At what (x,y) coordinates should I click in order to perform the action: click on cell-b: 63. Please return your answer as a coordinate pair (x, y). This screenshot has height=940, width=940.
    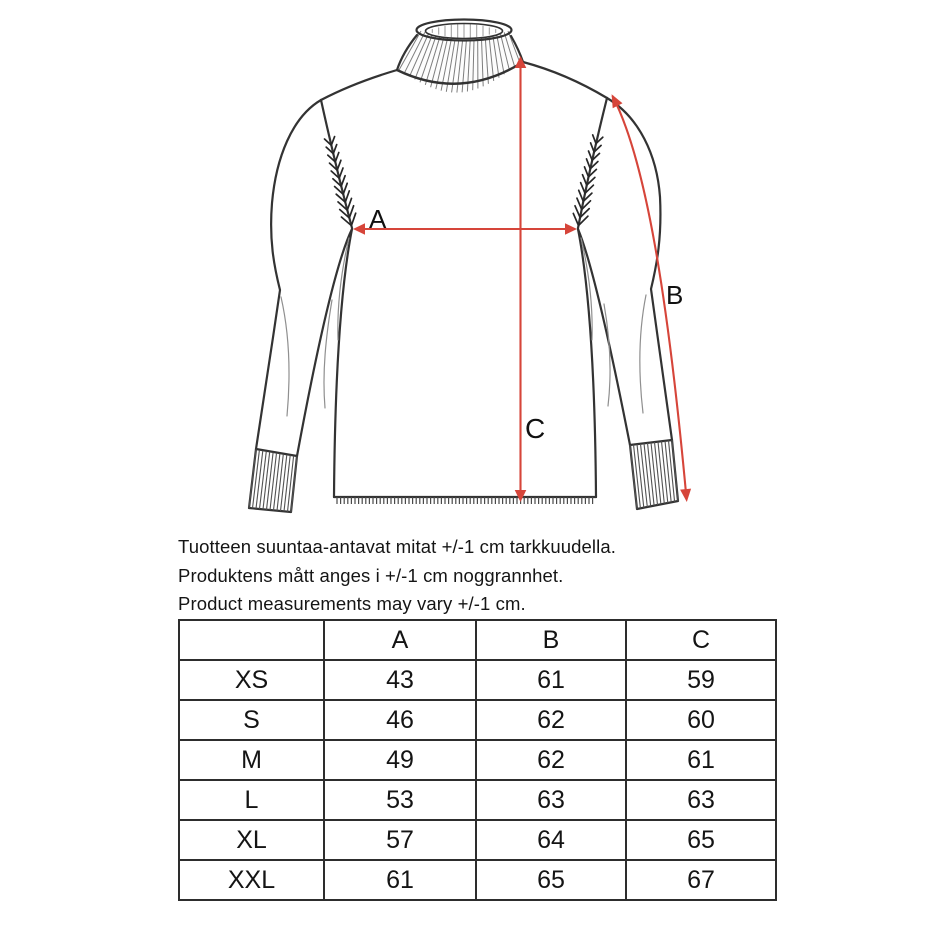
    Looking at the image, I should click on (551, 800).